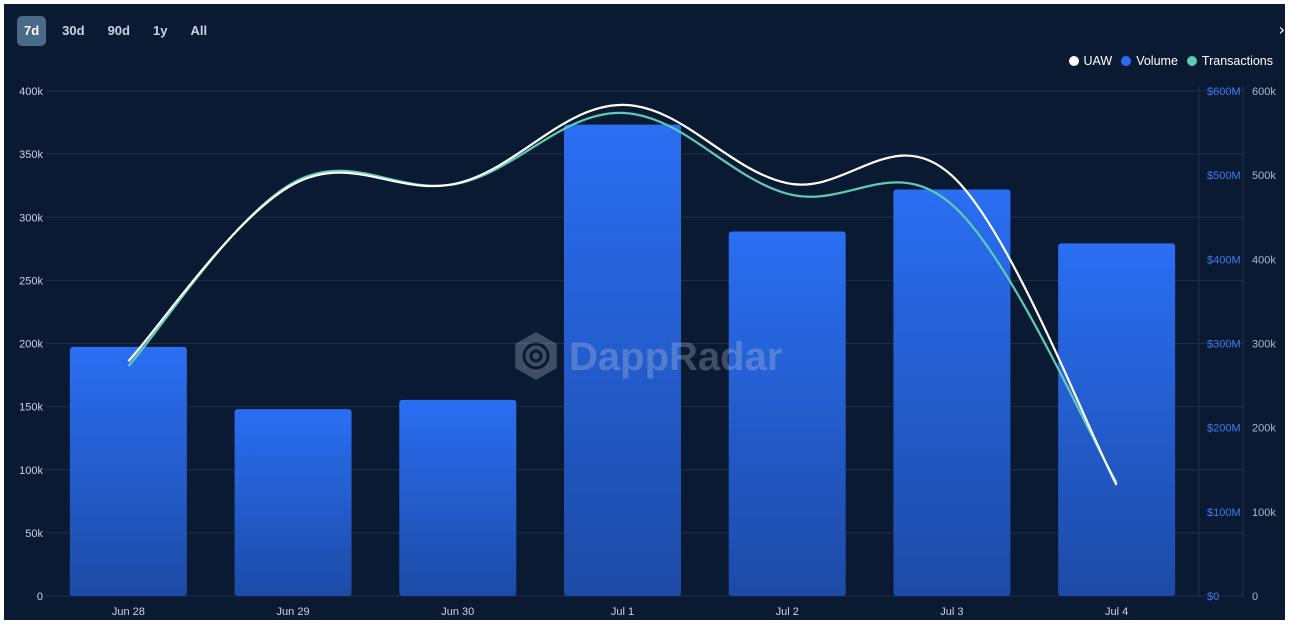  I want to click on range-tab-1y: 1y, so click(160, 30).